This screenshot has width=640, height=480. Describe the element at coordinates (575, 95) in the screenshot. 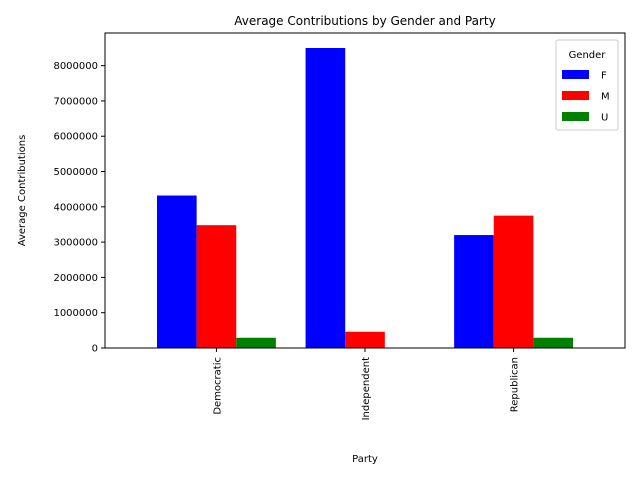

I see `legend-swatch-m` at that location.